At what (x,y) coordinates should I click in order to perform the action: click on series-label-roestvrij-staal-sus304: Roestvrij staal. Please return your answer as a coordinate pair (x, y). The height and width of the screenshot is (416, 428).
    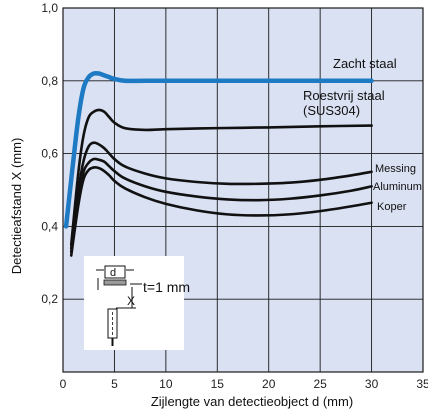
    Looking at the image, I should click on (344, 95).